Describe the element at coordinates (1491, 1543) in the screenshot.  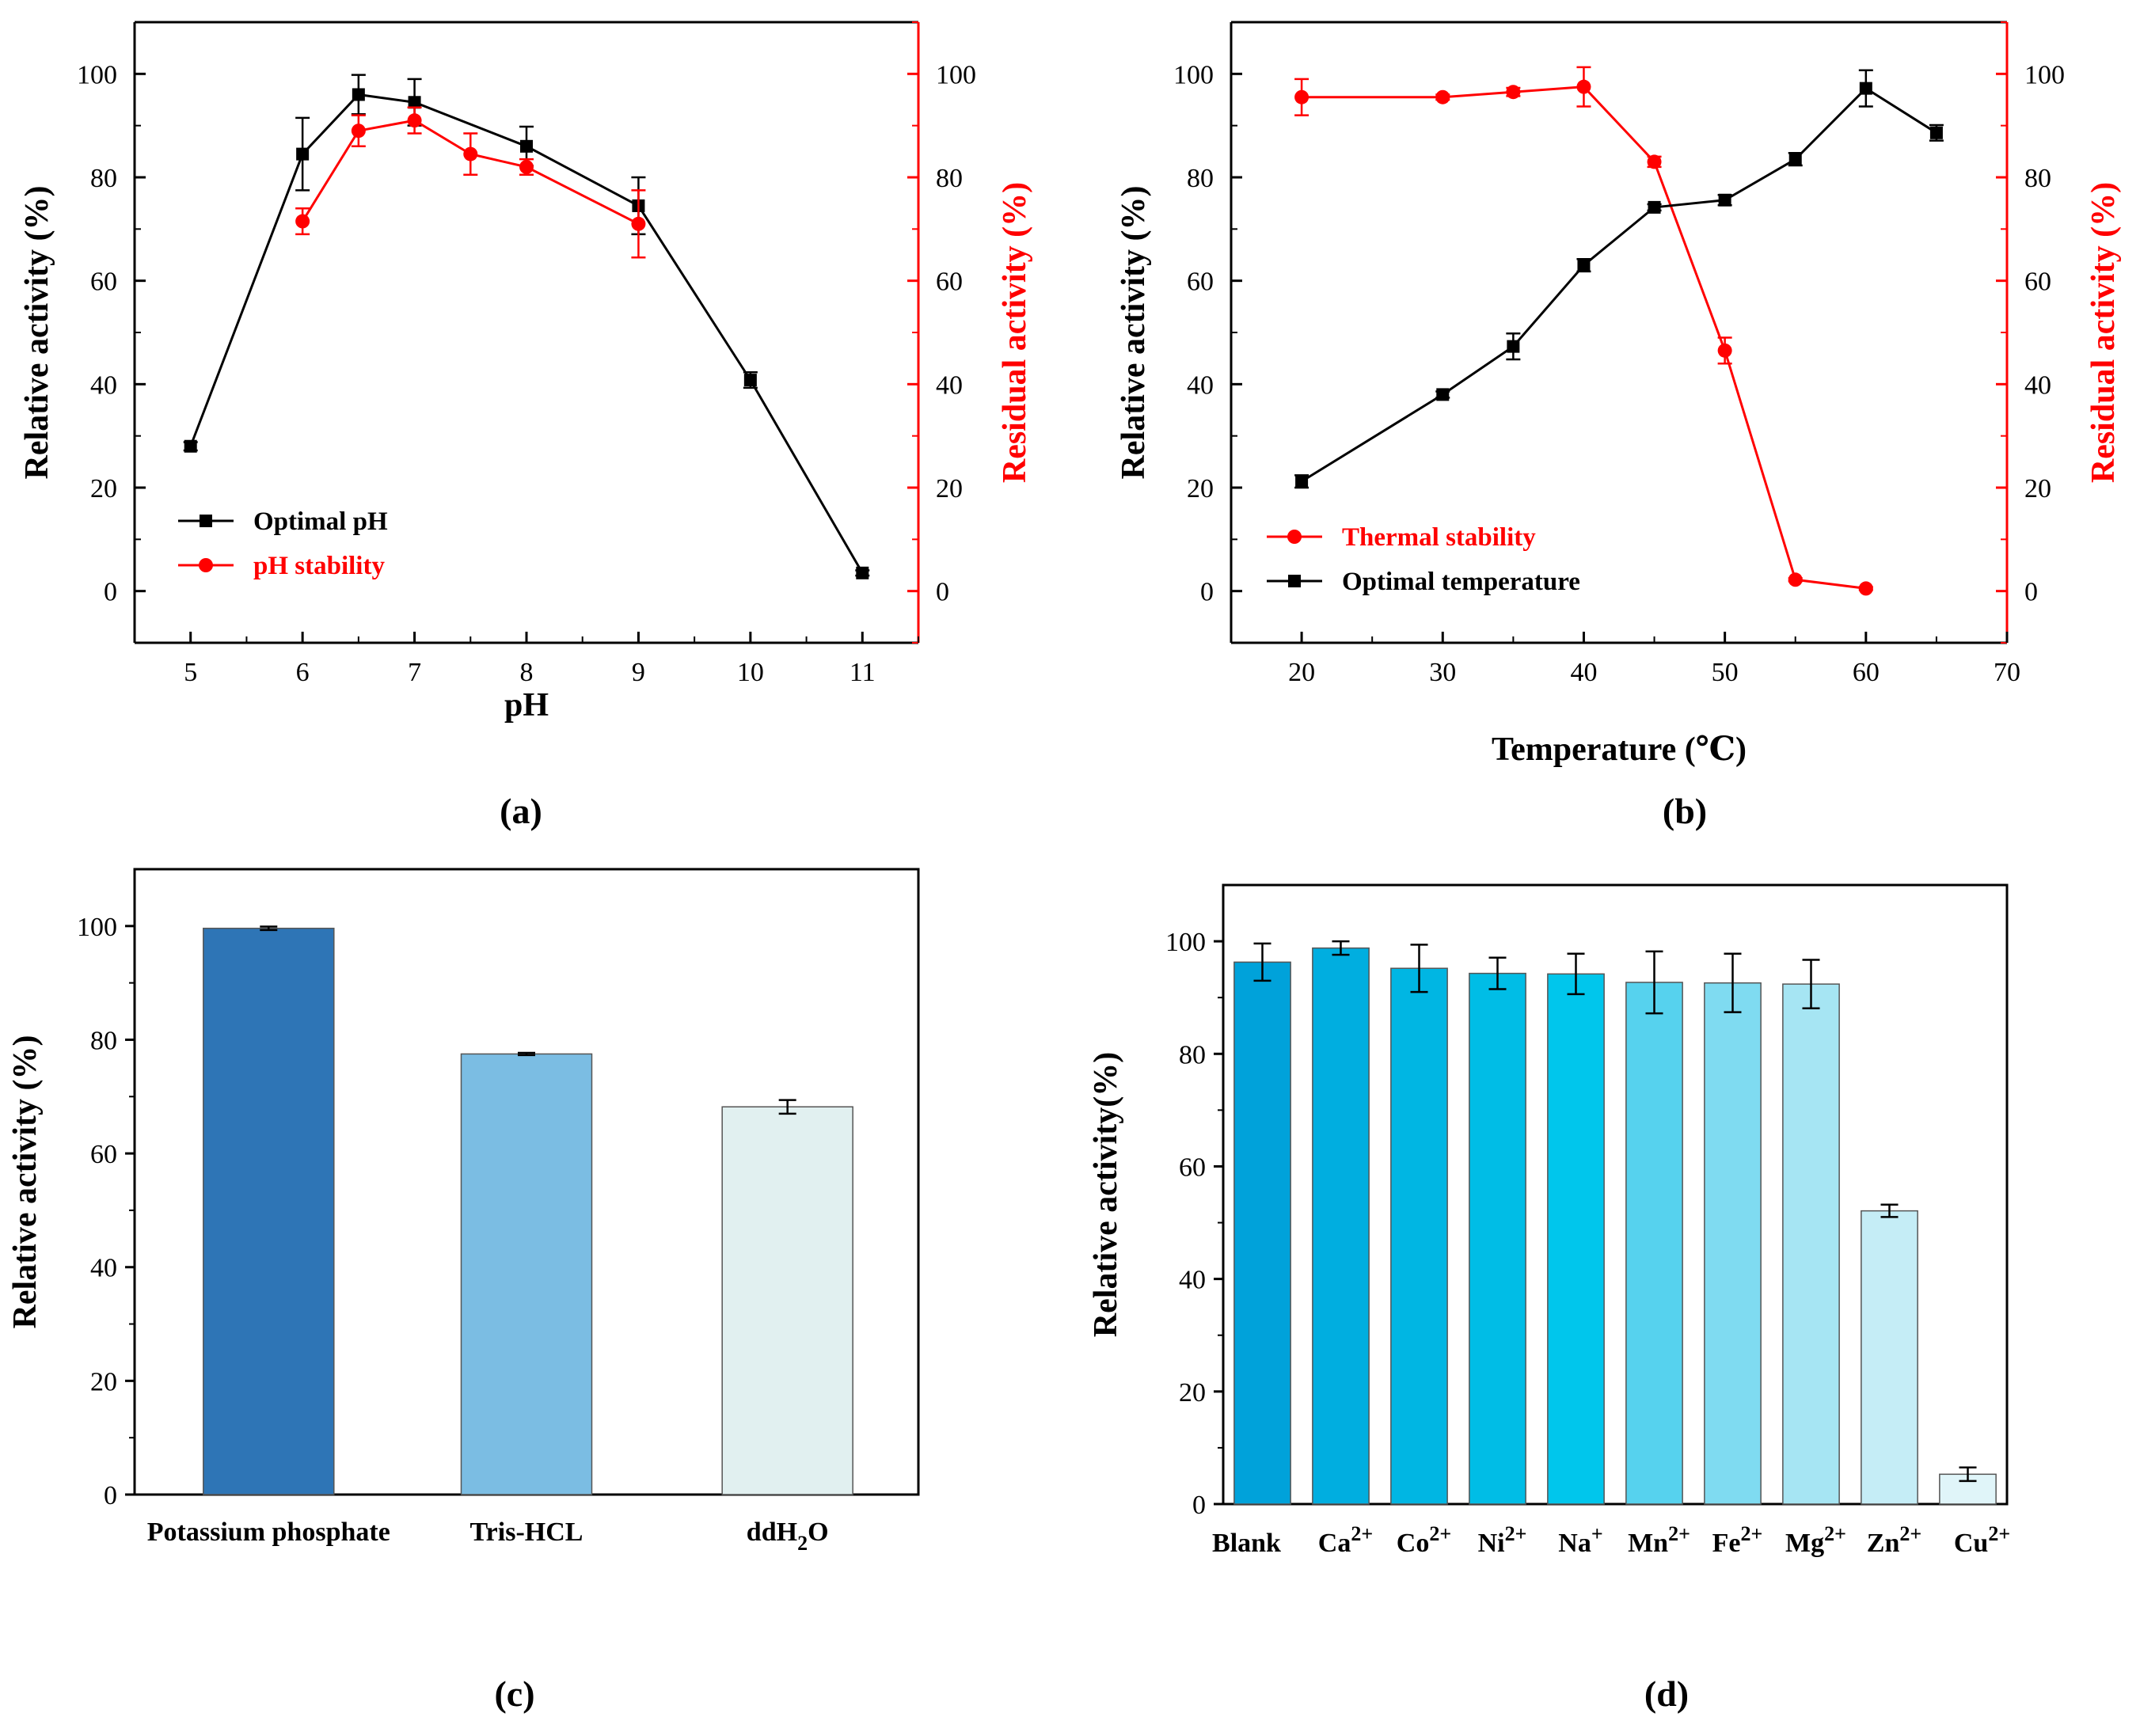
I see `tick-label-main: Ni` at that location.